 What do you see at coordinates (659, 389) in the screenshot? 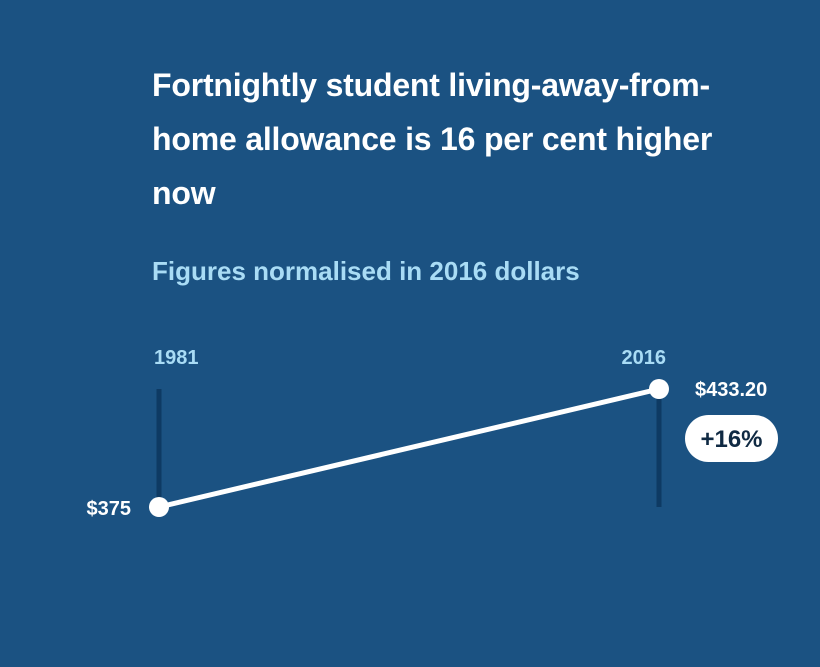
I see `data-point-2016` at bounding box center [659, 389].